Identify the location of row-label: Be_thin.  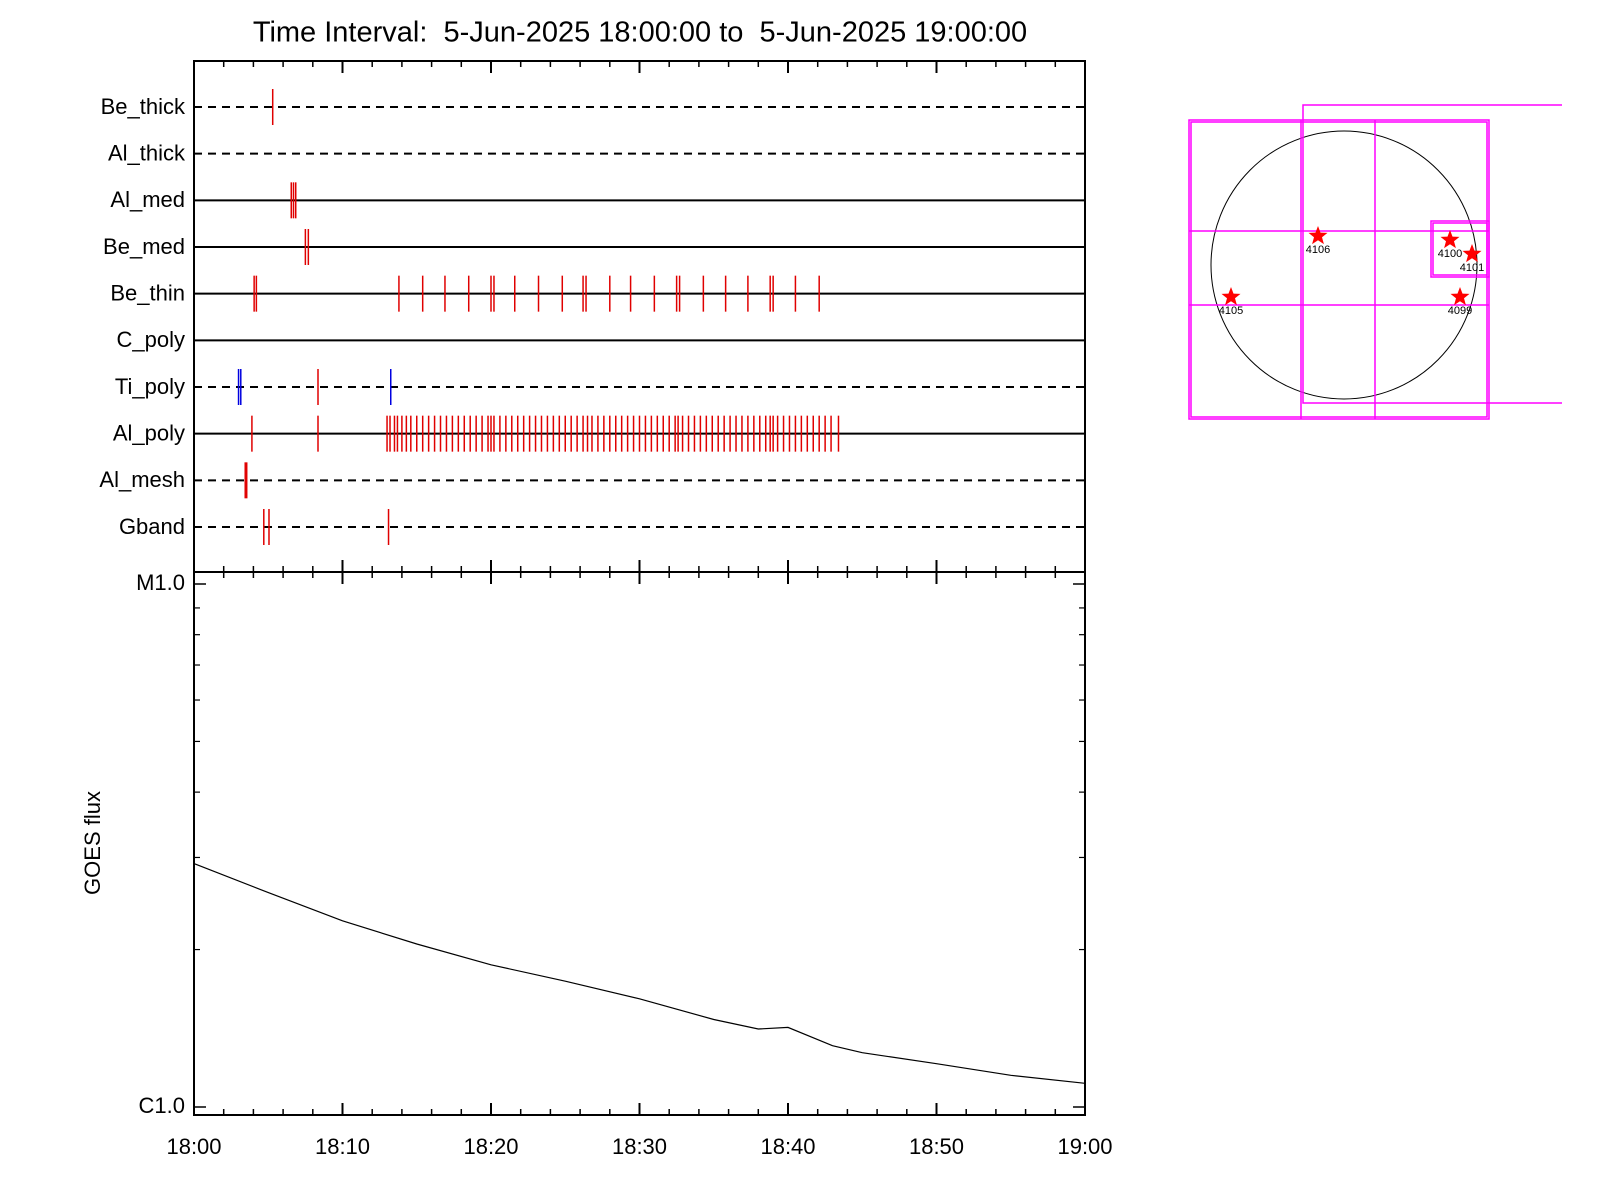
(147, 292).